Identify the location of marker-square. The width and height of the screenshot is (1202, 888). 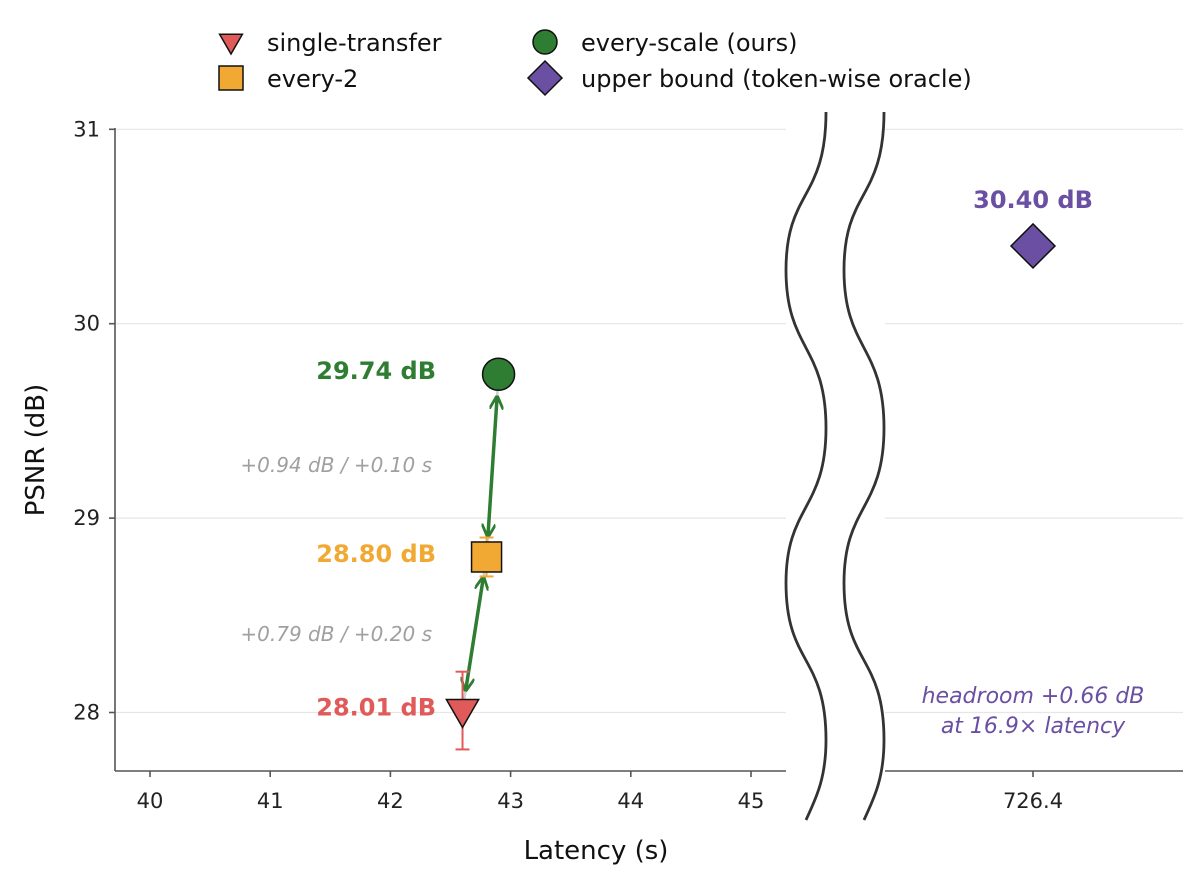
(486, 557).